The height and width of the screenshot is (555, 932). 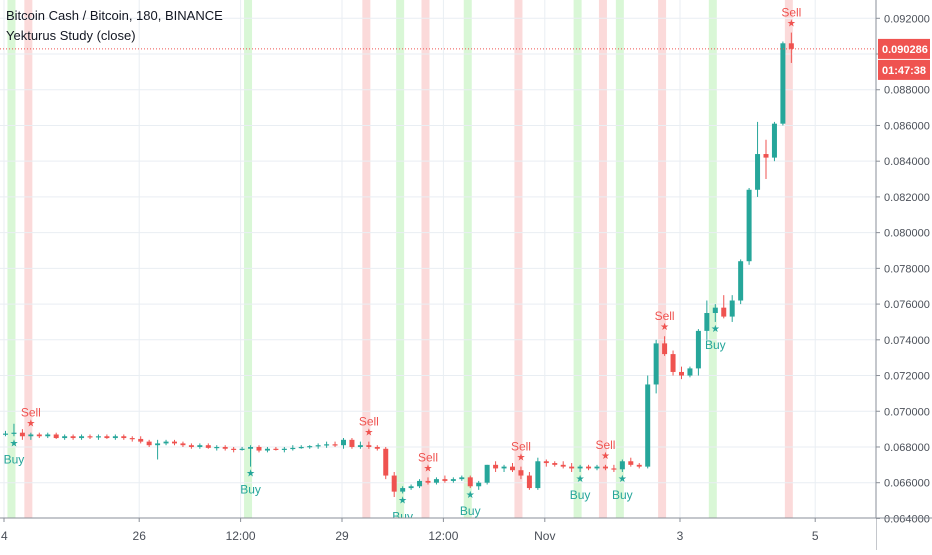 I want to click on price-tick-label: 0.078000, so click(x=907, y=269).